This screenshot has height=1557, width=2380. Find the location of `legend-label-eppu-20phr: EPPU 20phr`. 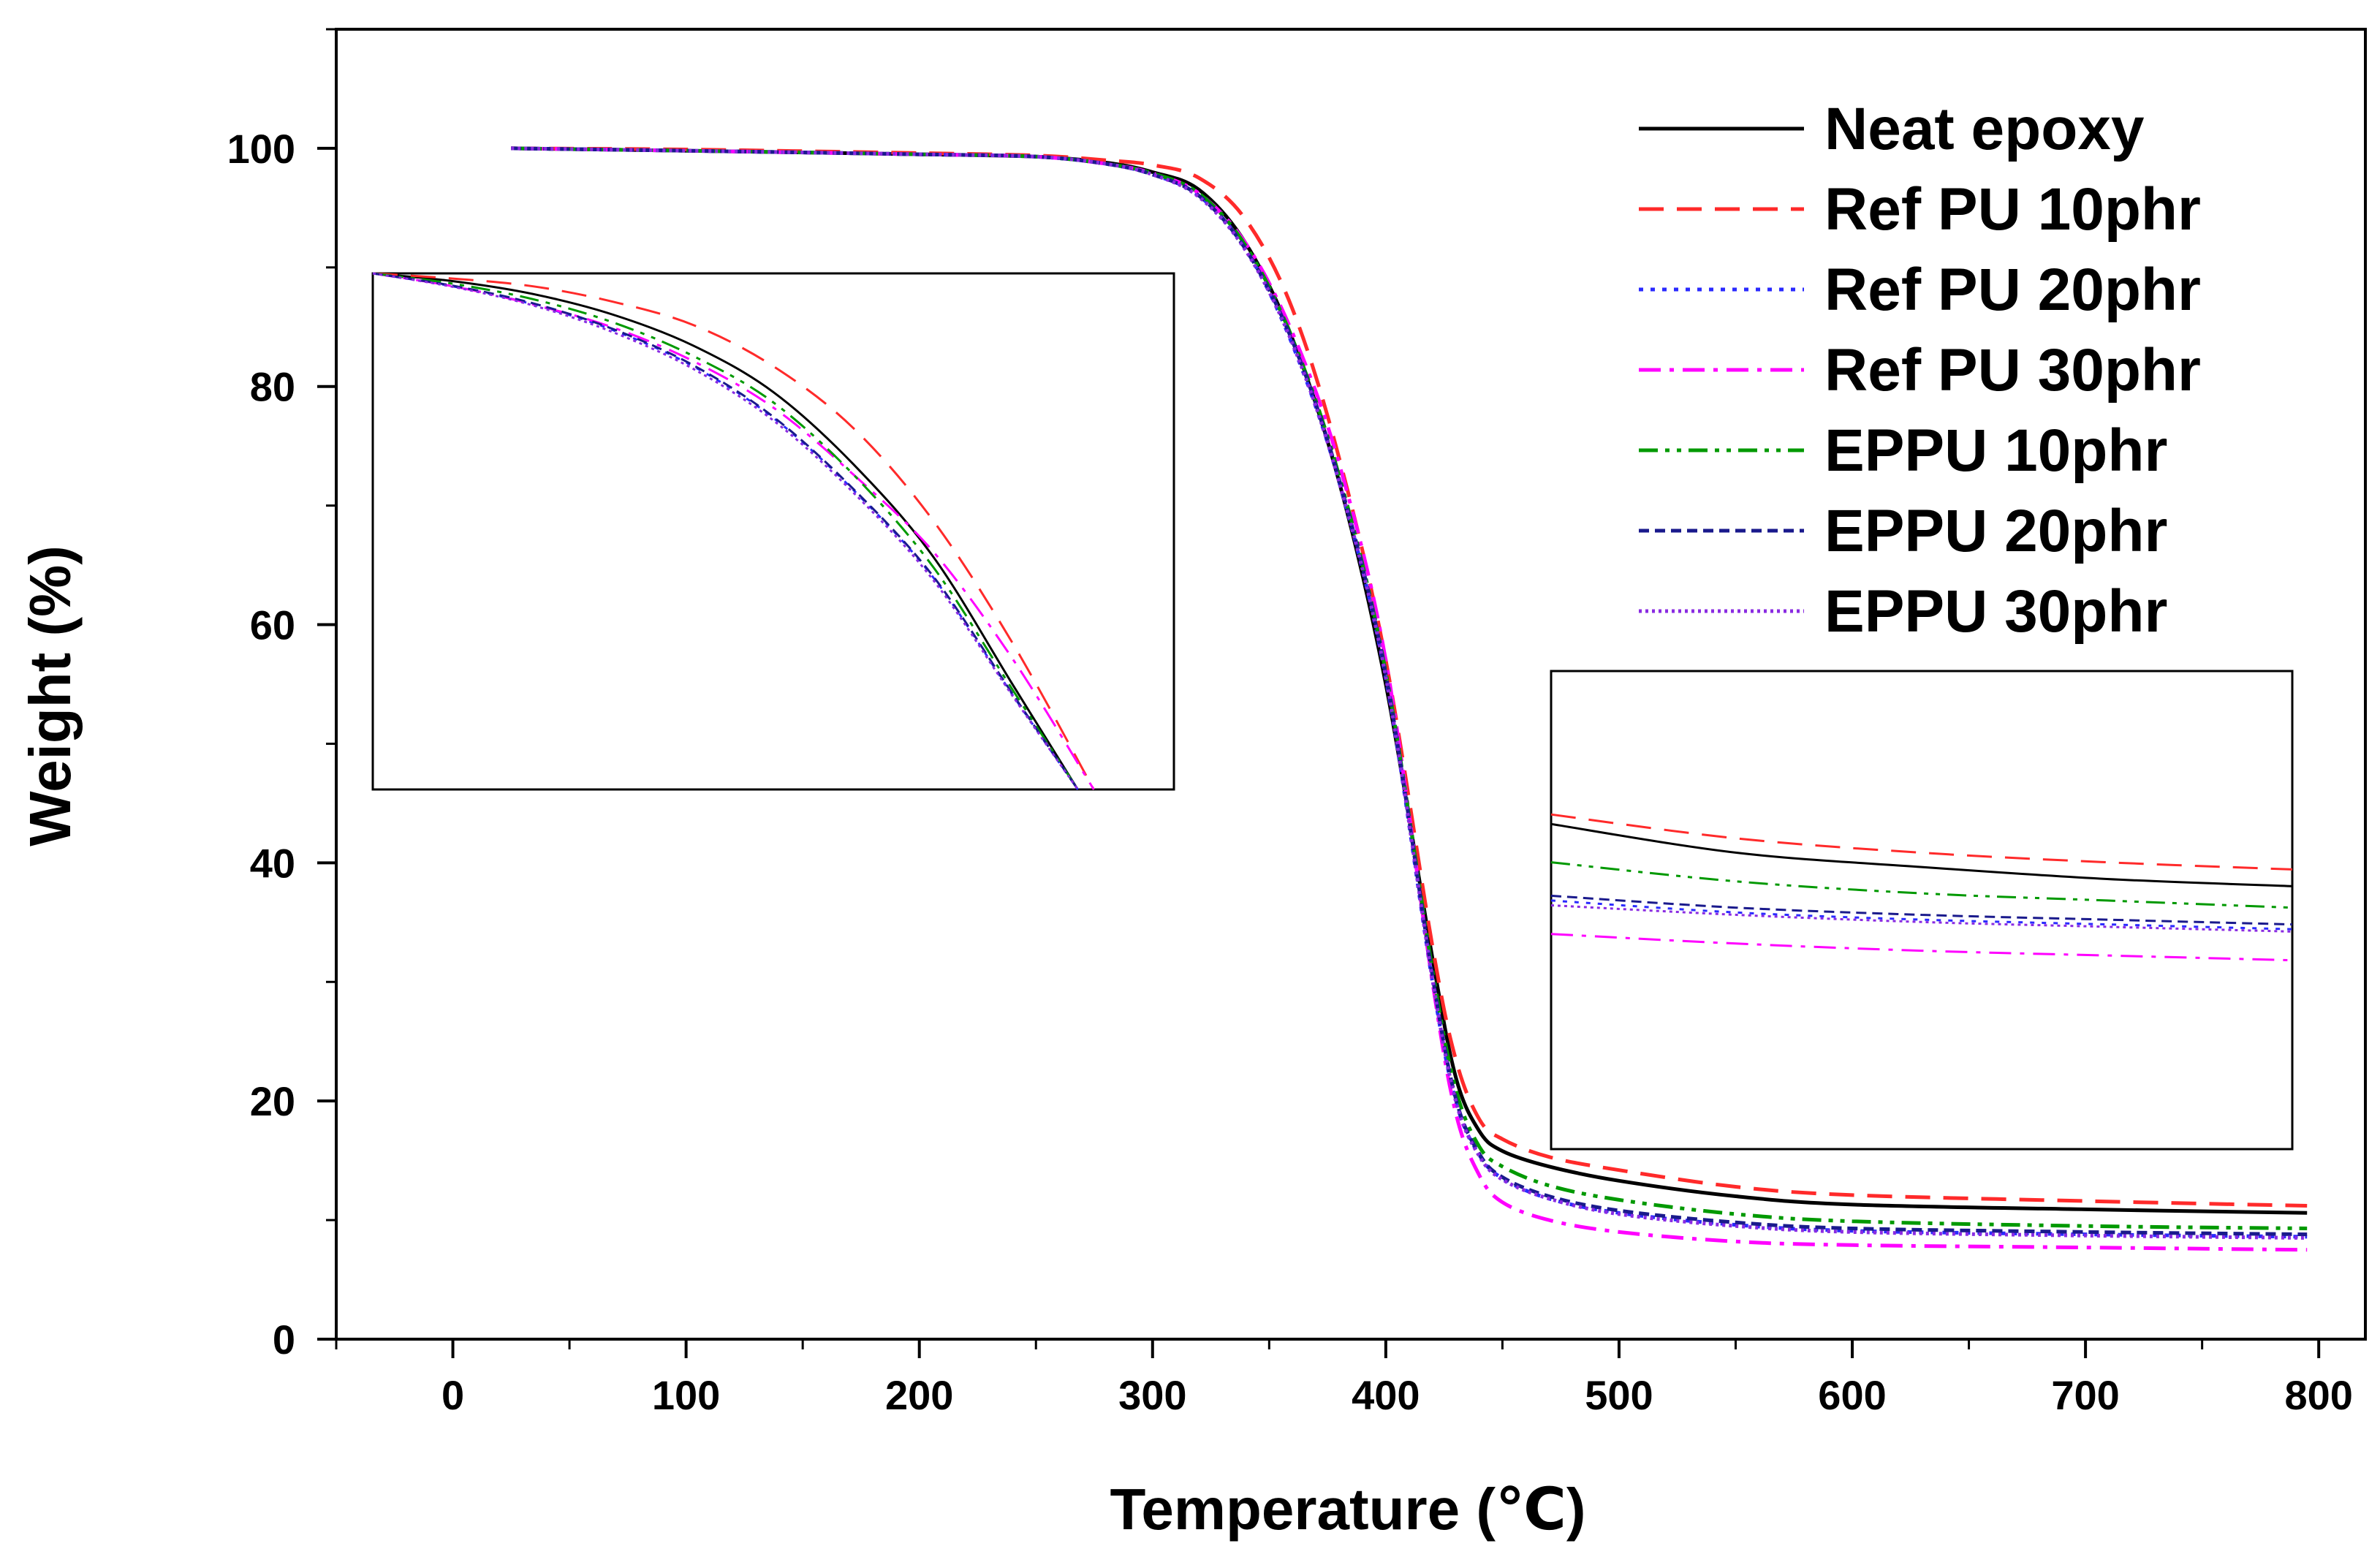

legend-label-eppu-20phr: EPPU 20phr is located at coordinates (1995, 531).